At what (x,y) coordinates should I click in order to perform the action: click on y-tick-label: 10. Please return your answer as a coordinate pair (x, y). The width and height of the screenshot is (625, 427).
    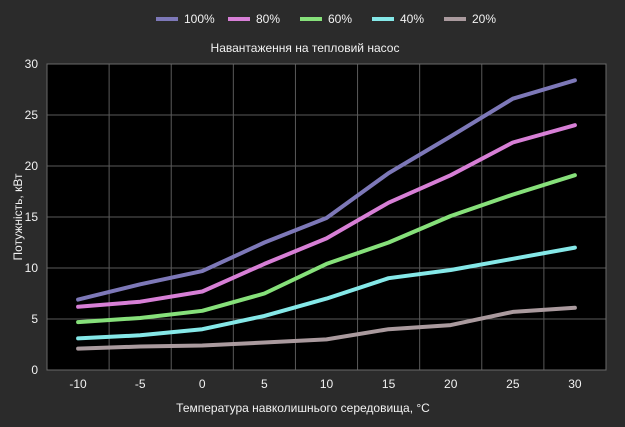
    Looking at the image, I should click on (32, 268).